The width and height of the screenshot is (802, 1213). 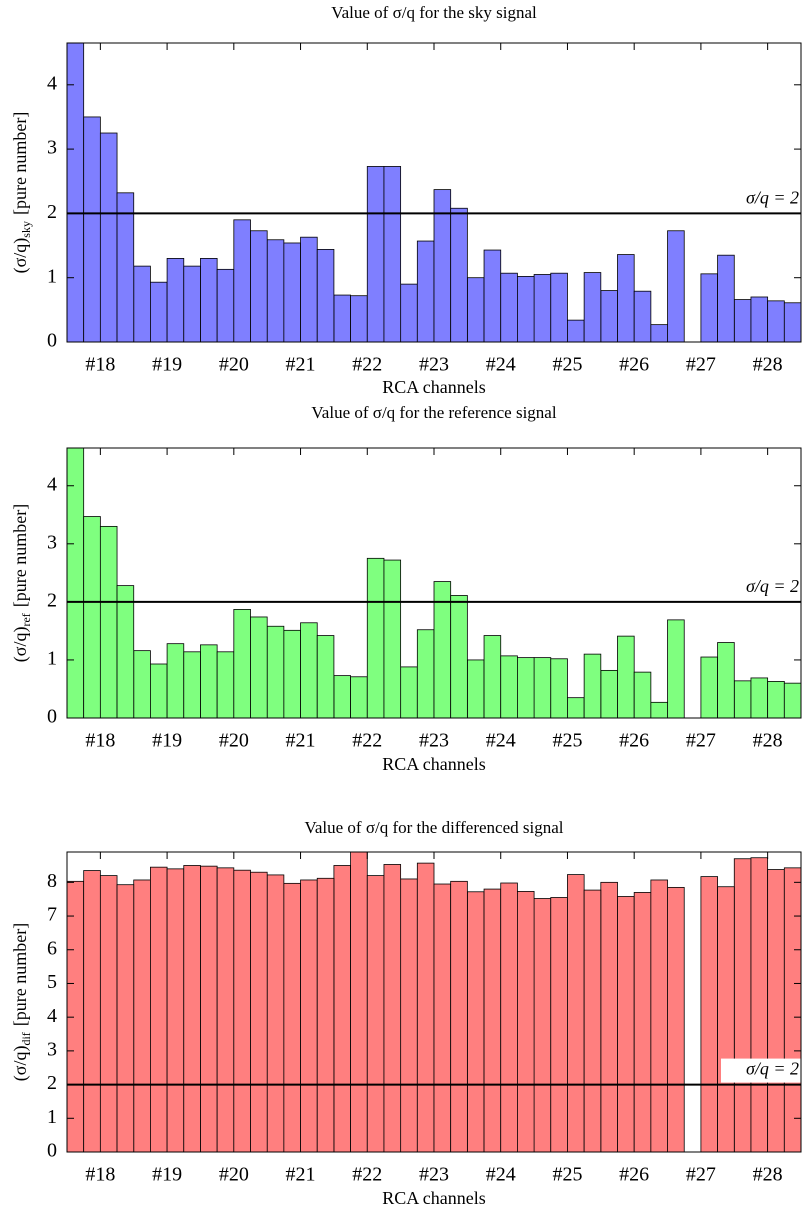 What do you see at coordinates (701, 1175) in the screenshot?
I see `x-tick-label: #27` at bounding box center [701, 1175].